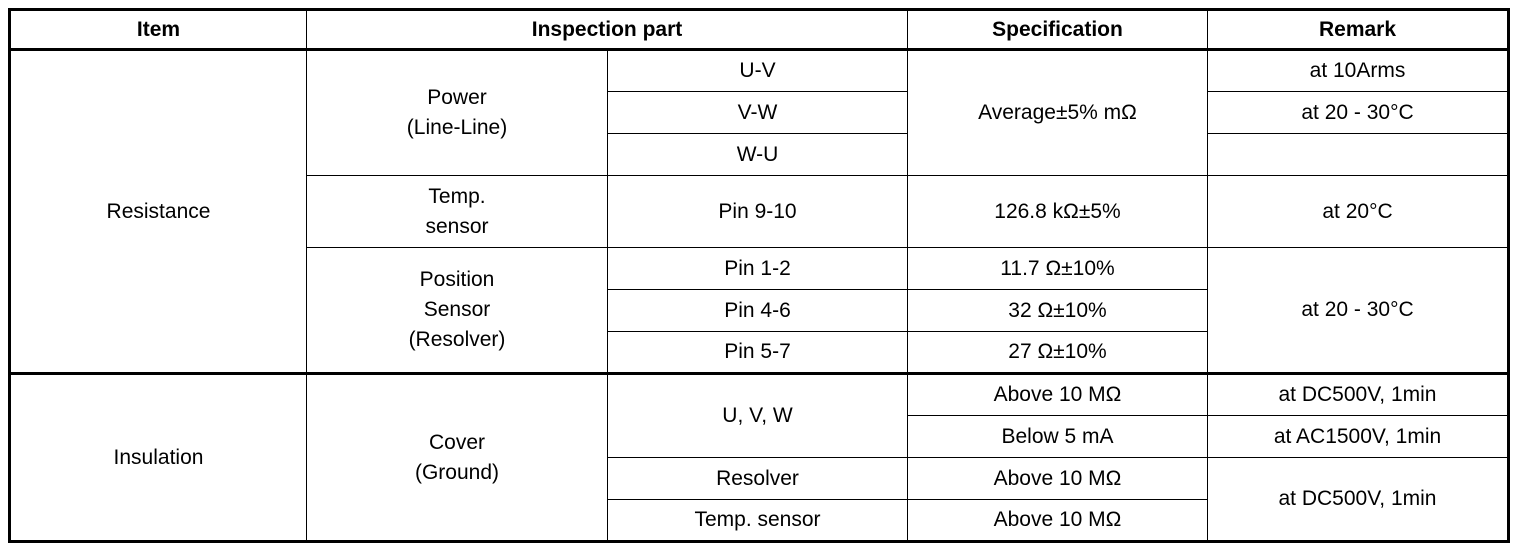 The width and height of the screenshot is (1520, 552). I want to click on cell: Cover (Ground), so click(457, 457).